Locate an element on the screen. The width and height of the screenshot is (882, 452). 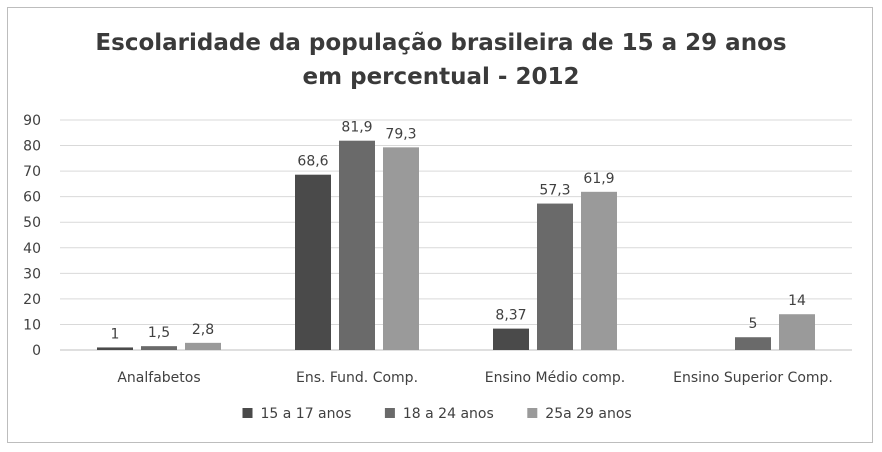
y-tick-label: 50 is located at coordinates (32, 223).